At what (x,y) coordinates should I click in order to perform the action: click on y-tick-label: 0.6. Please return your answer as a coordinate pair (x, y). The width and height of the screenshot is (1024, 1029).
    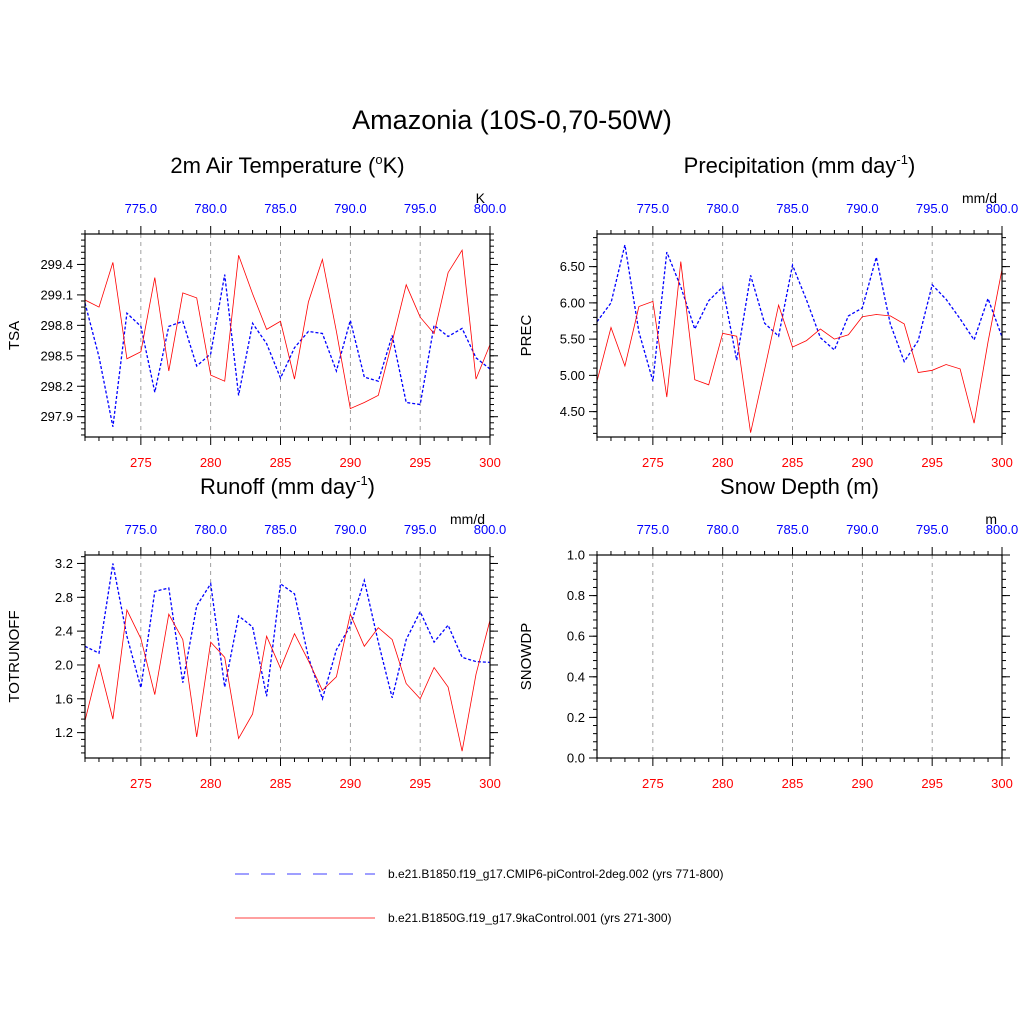
    Looking at the image, I should click on (576, 636).